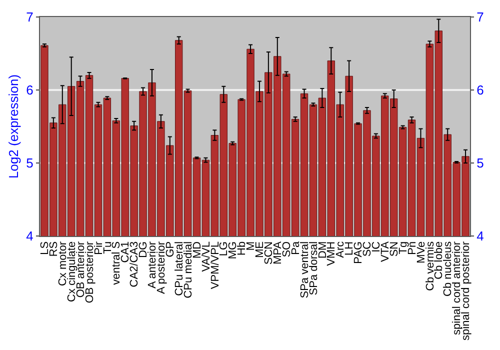 This screenshot has height=350, width=500. Describe the element at coordinates (14, 126) in the screenshot. I see `y-axis-title: Log2 (expression)` at that location.